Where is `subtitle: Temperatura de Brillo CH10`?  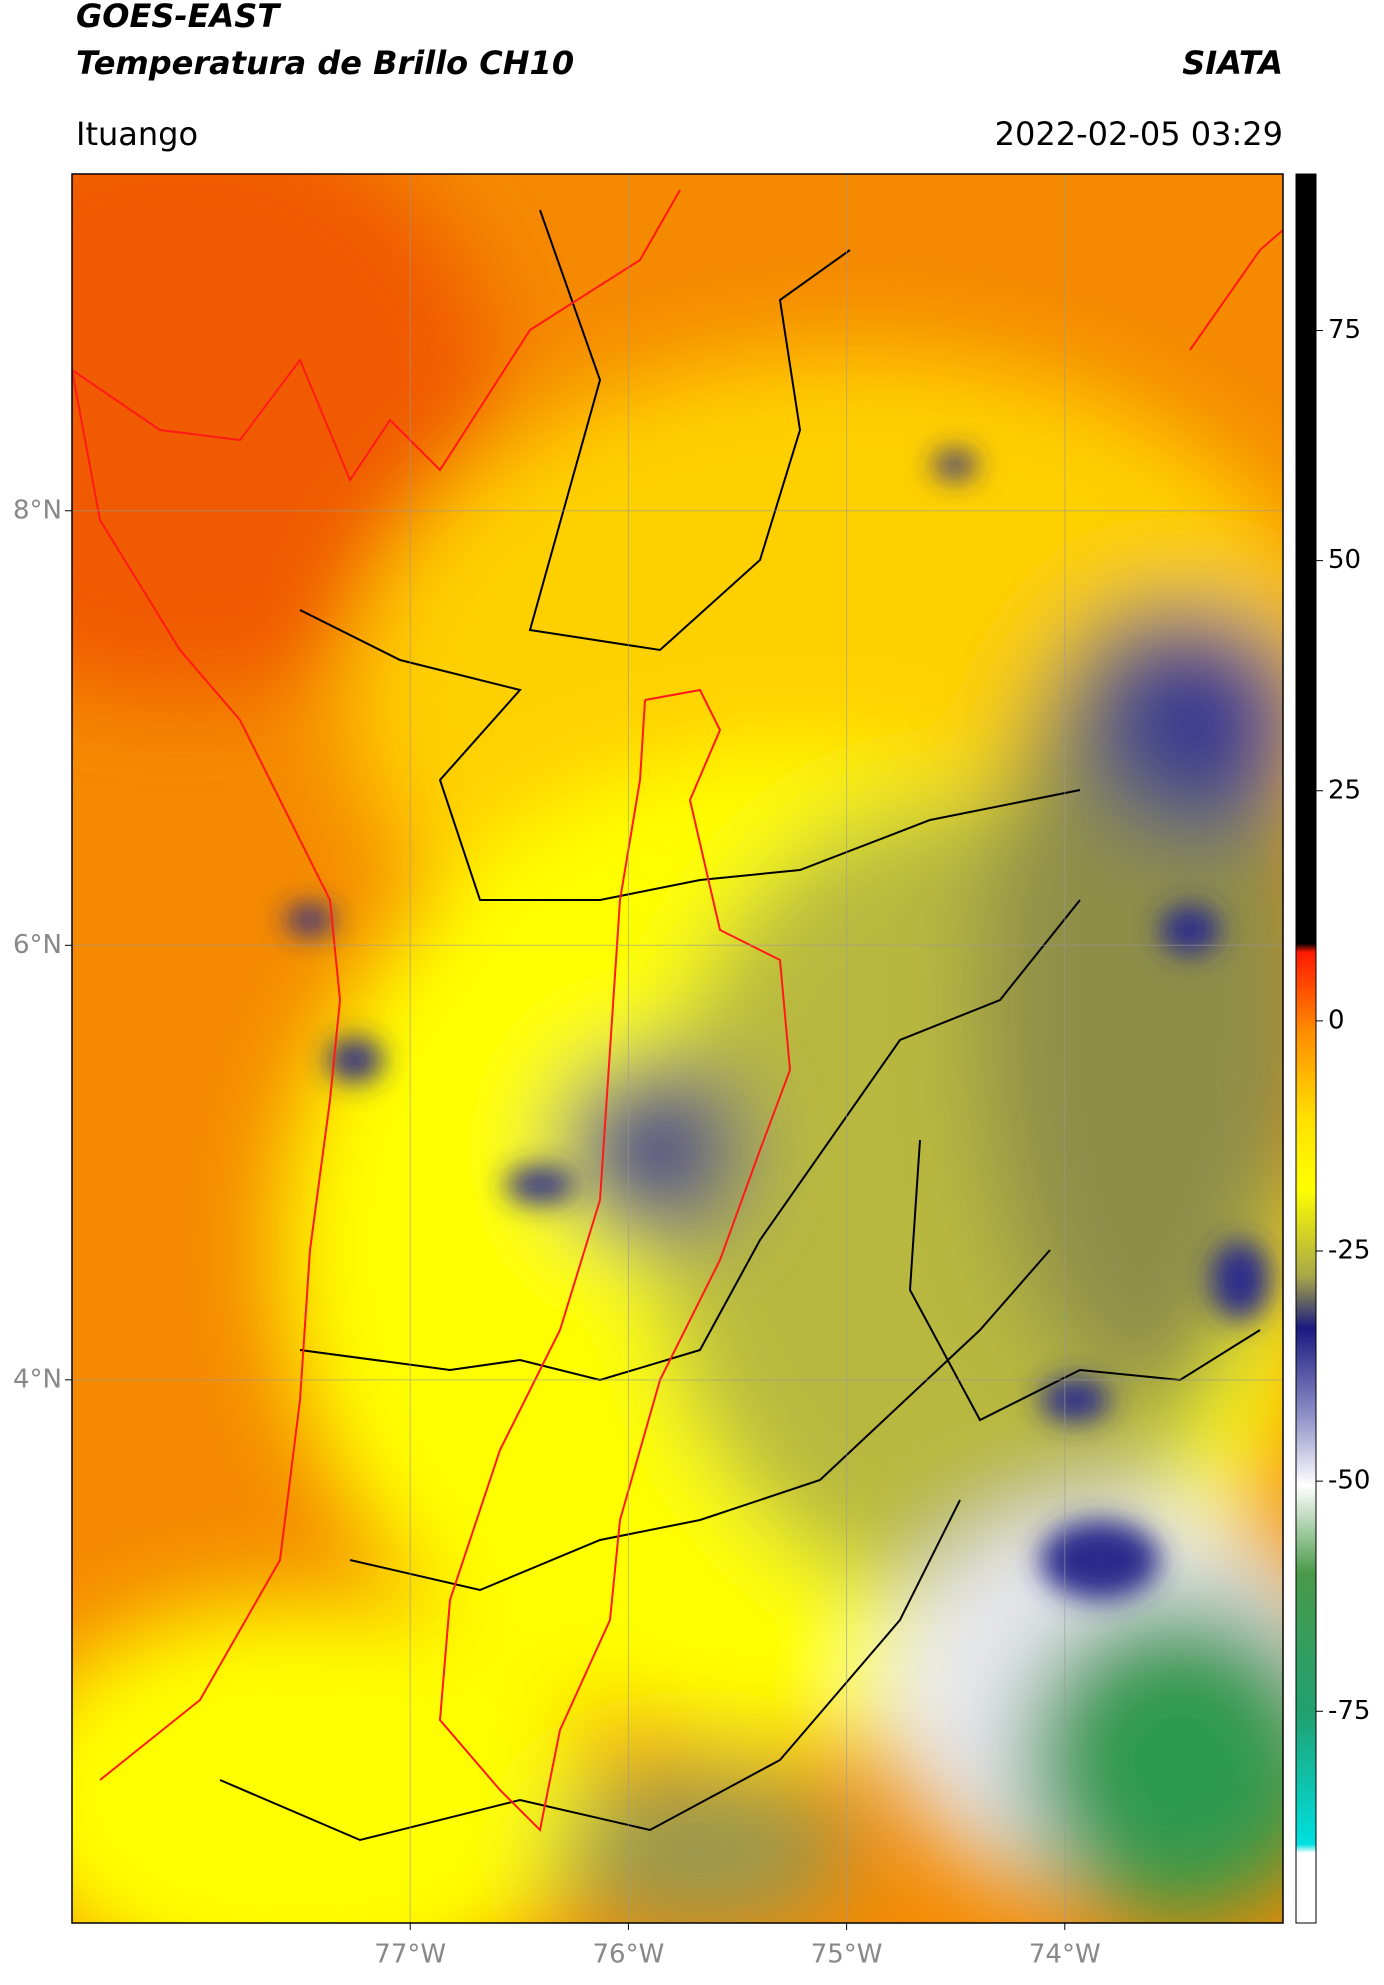
subtitle: Temperatura de Brillo CH10 is located at coordinates (325, 63).